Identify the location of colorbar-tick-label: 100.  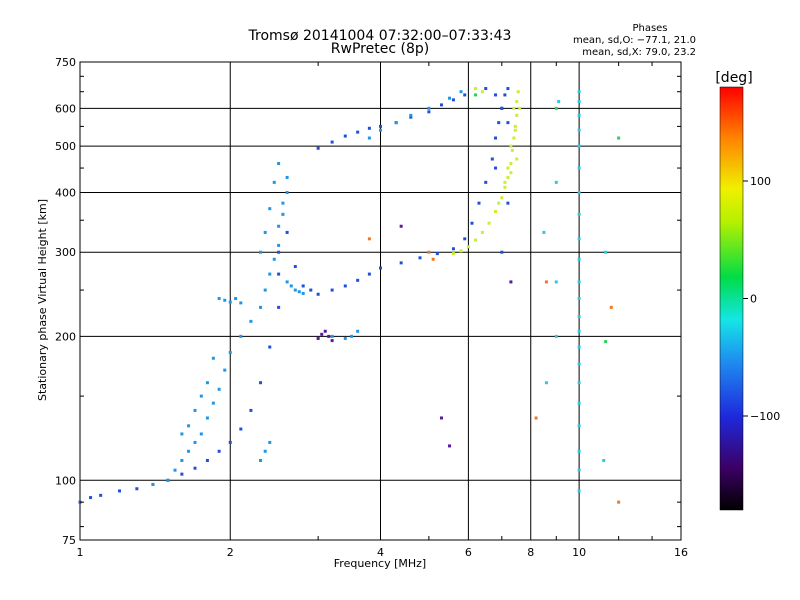
(760, 181).